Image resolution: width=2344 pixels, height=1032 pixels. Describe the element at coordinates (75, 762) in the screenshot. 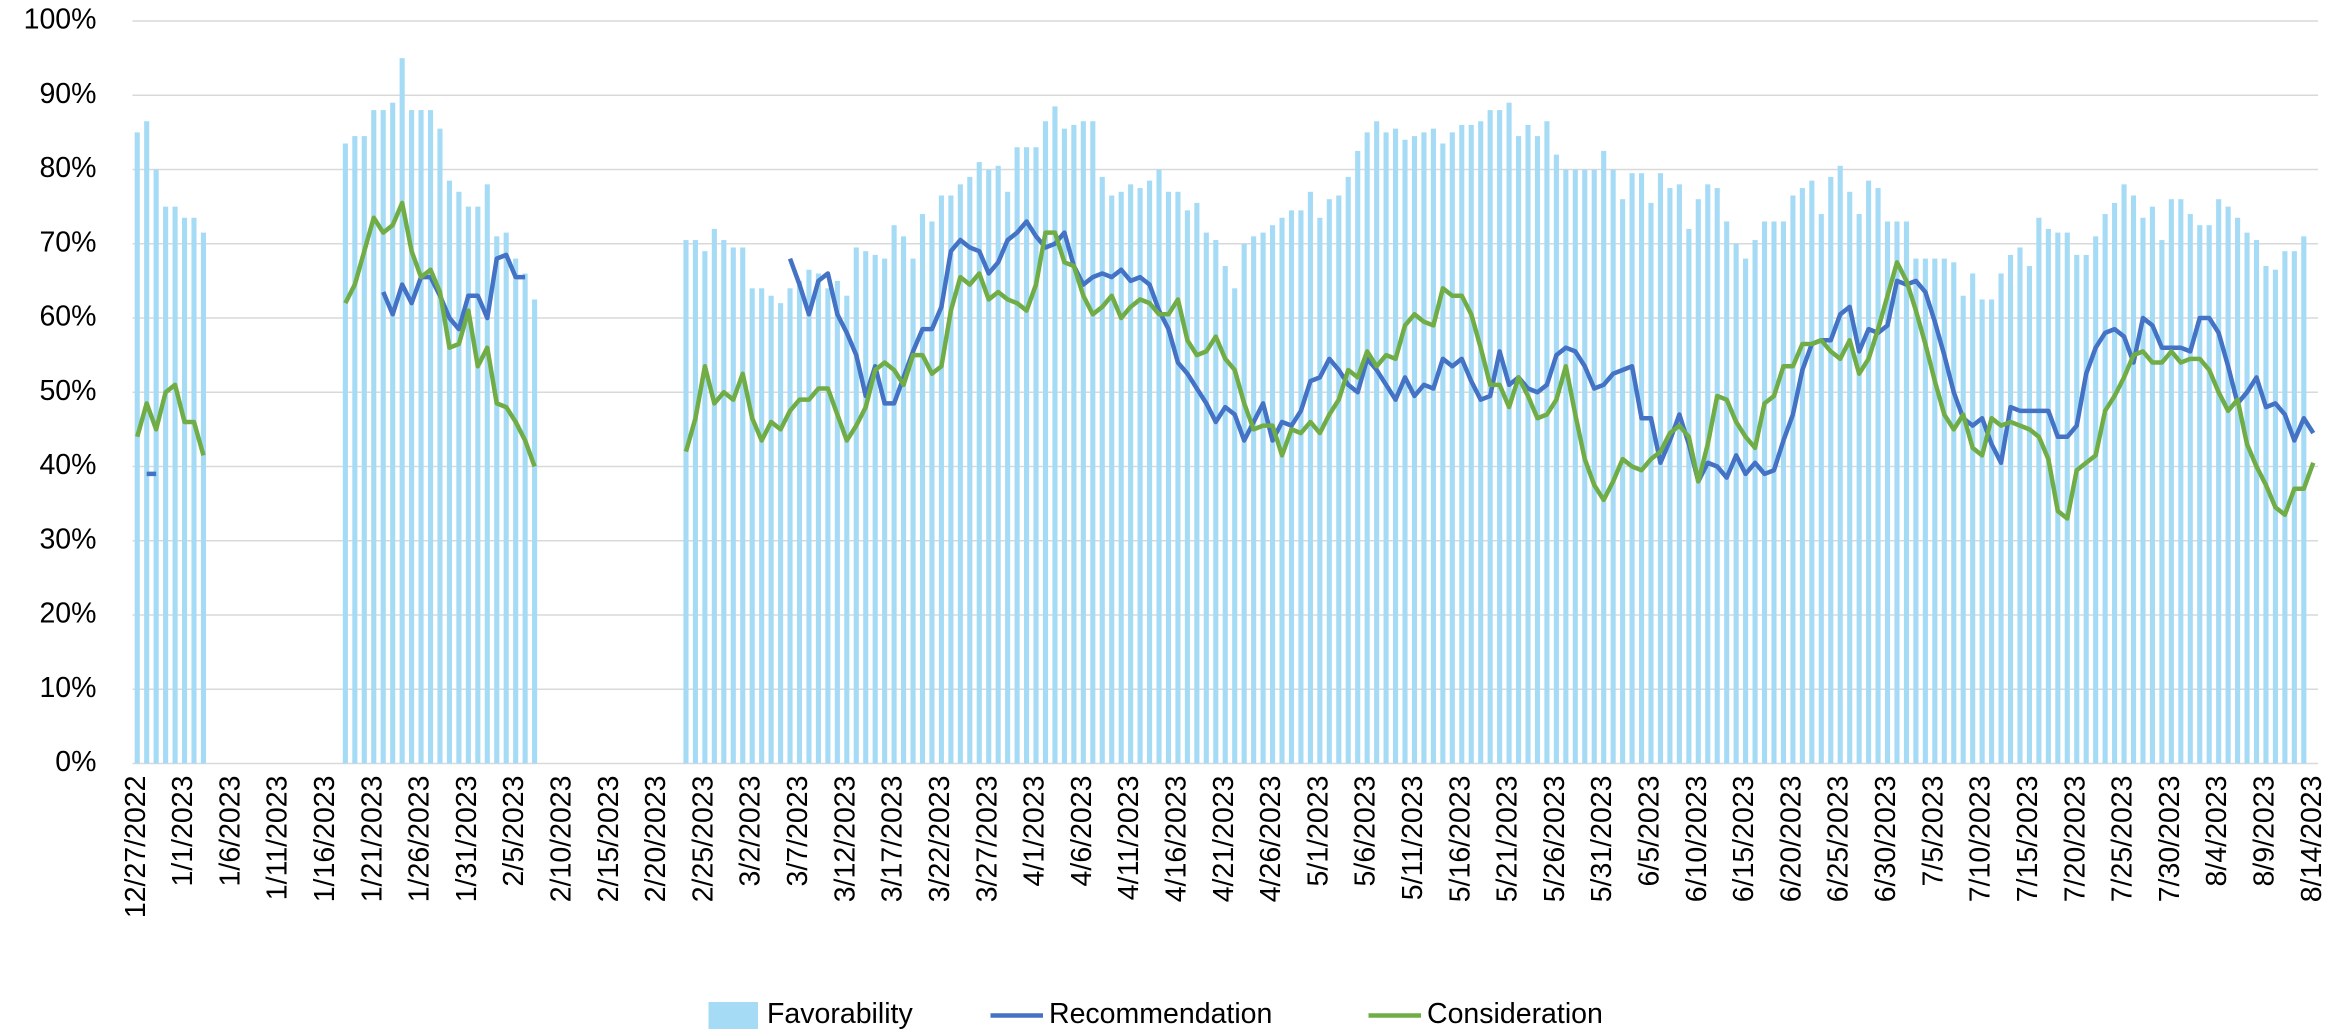

I see `y-tick-label: 0%` at that location.